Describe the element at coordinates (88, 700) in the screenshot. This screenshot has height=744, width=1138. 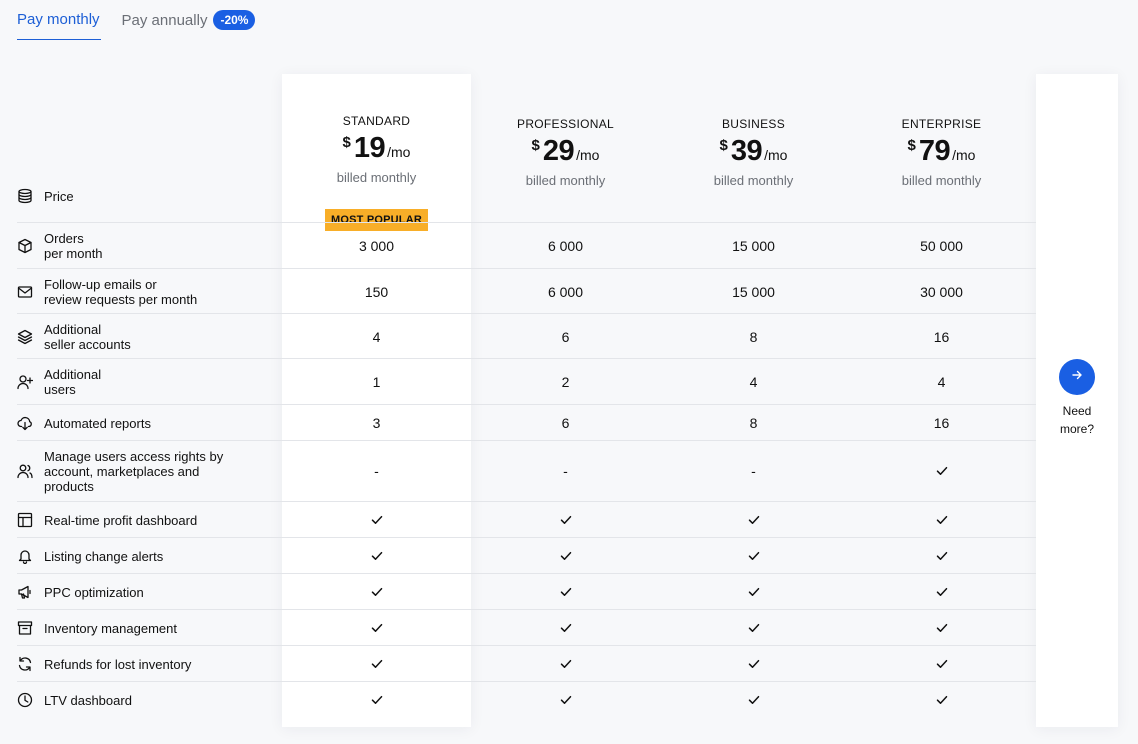
I see `feature-label-text: LTV dashboard` at that location.